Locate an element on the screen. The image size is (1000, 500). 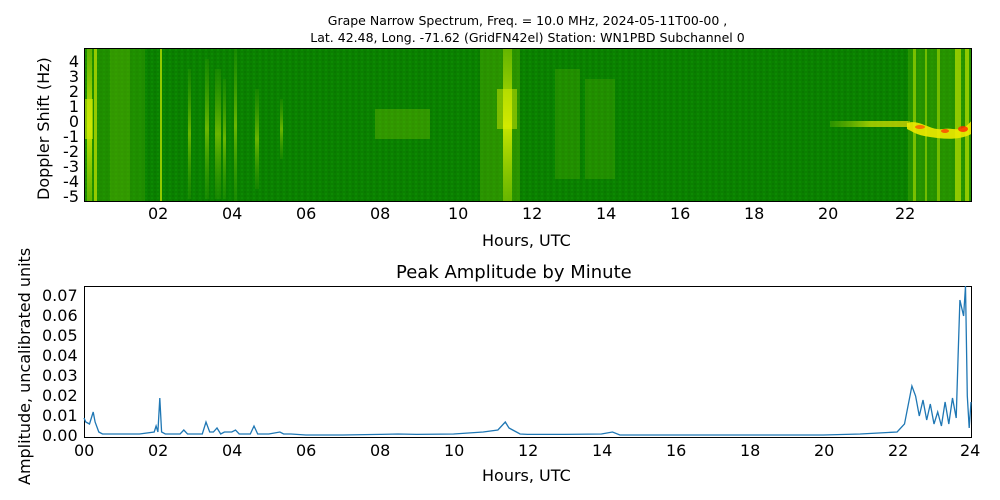
spectrogram-xlabel: Hours, UTC is located at coordinates (526, 240).